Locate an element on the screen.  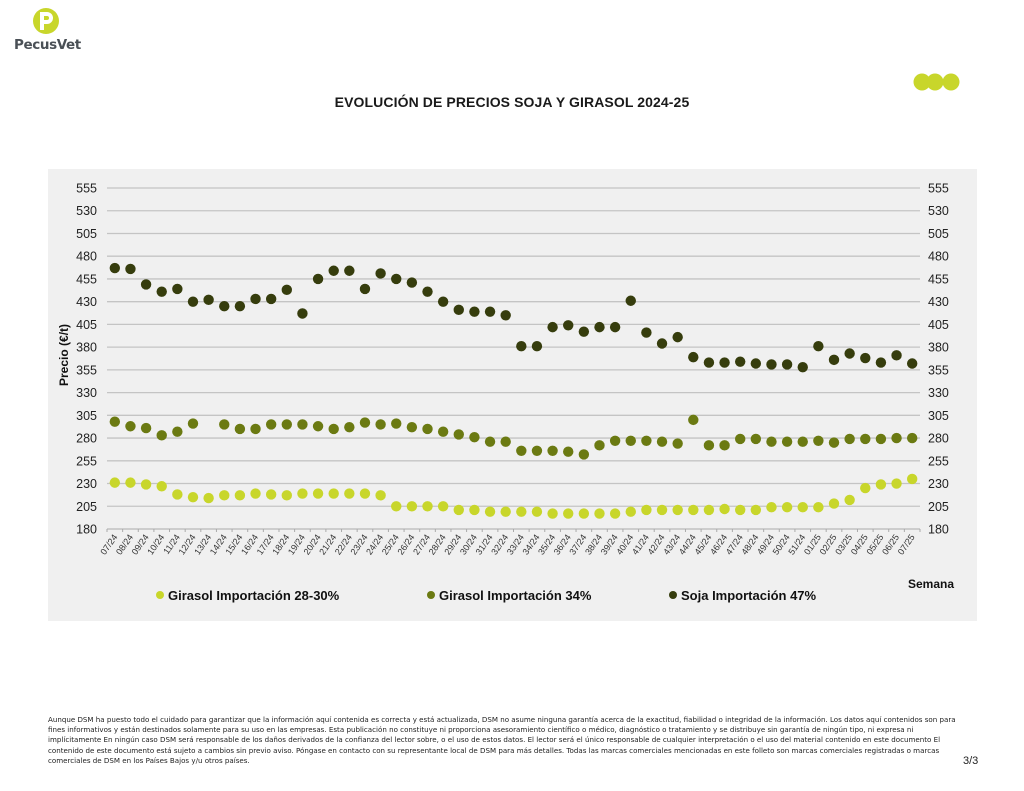
y-tick-label-right: 330 is located at coordinates (938, 393).